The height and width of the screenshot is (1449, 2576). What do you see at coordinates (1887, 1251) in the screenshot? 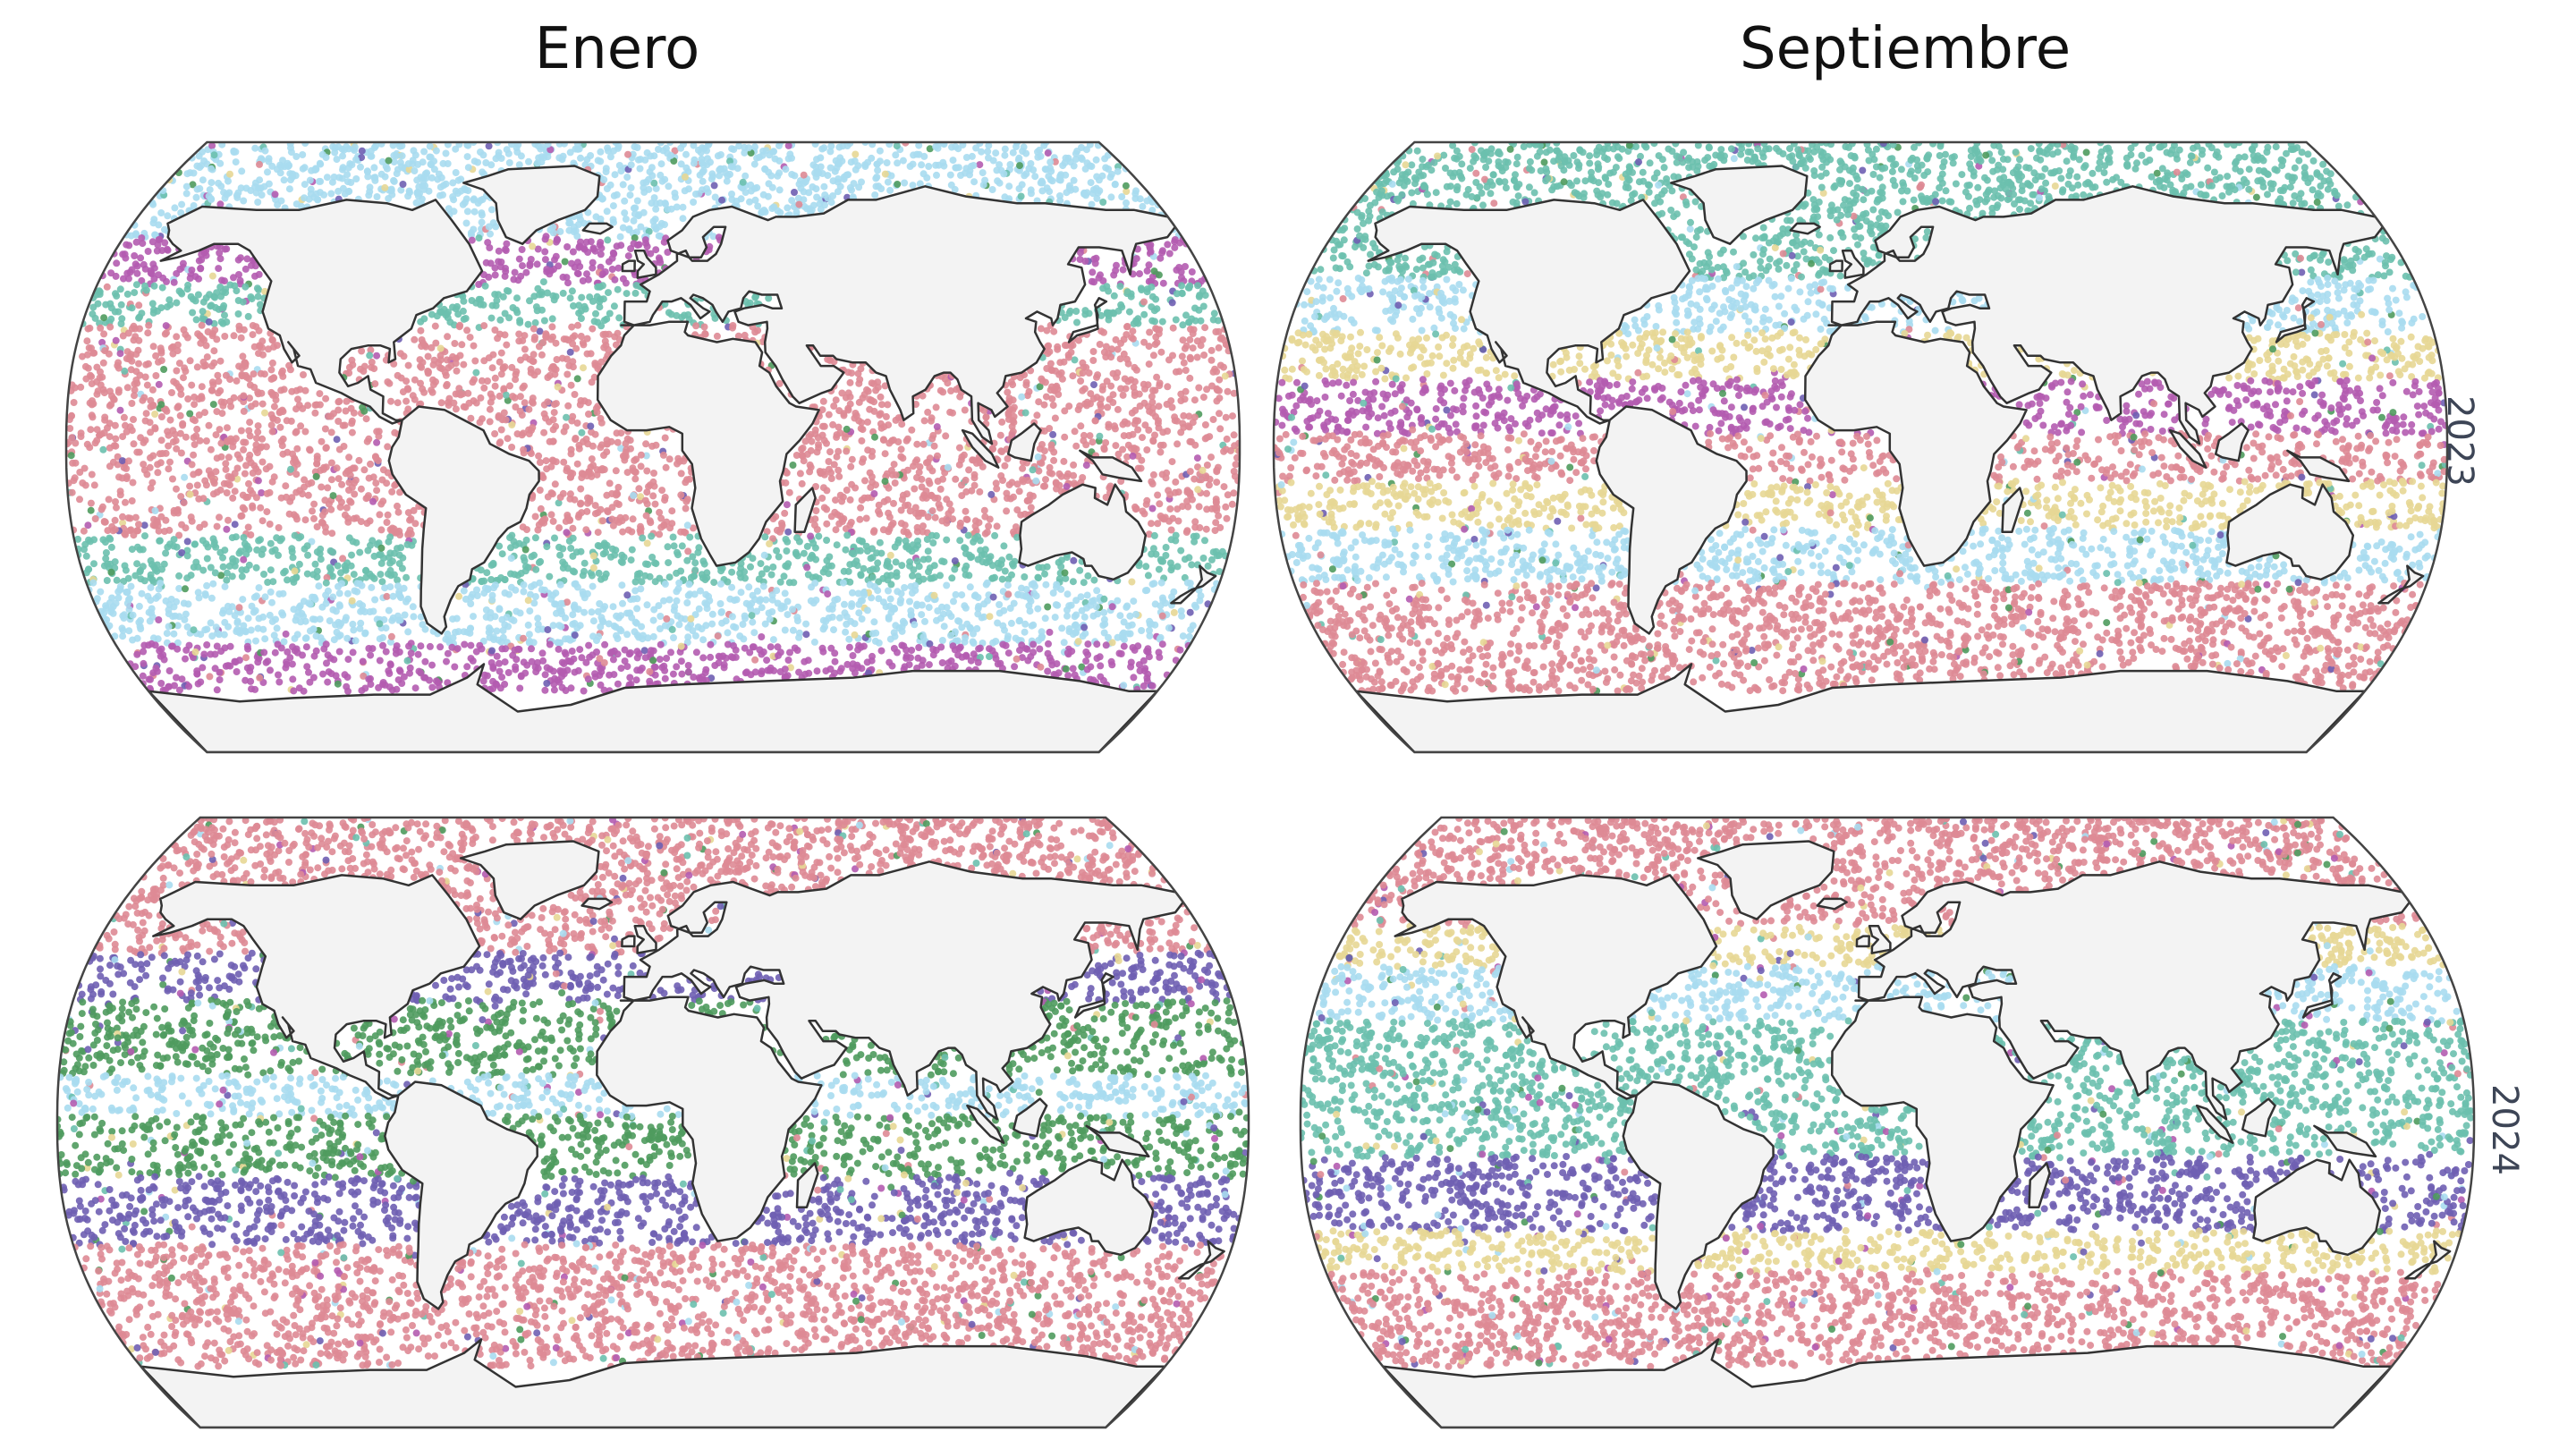
I see `band-yellow-dots` at bounding box center [1887, 1251].